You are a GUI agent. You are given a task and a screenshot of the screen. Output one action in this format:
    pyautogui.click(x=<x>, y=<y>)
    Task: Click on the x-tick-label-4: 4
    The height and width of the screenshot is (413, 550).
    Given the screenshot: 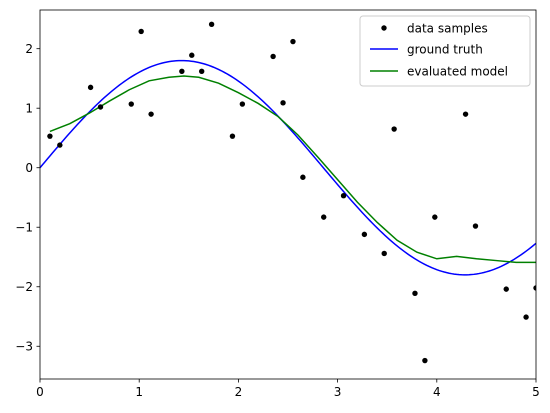 What is the action you would take?
    pyautogui.click(x=437, y=392)
    